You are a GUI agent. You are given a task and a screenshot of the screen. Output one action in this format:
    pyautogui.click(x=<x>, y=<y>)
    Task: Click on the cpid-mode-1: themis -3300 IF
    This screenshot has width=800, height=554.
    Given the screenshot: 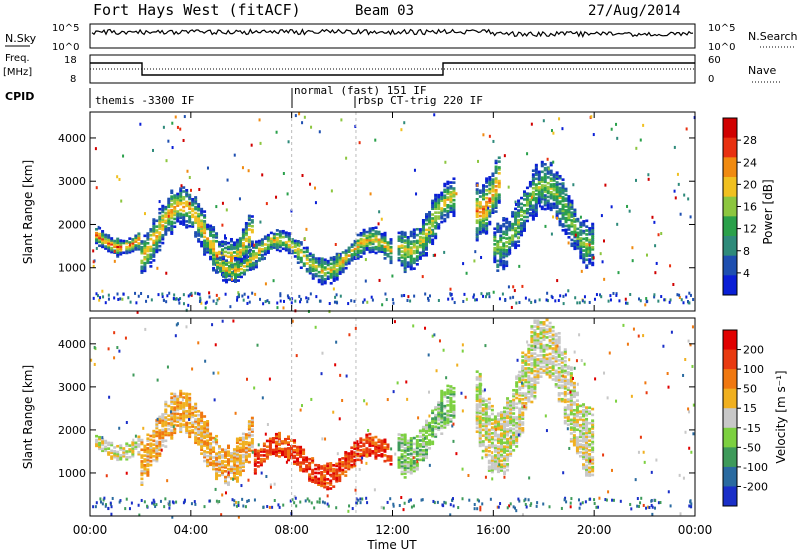 What is the action you would take?
    pyautogui.click(x=144, y=100)
    